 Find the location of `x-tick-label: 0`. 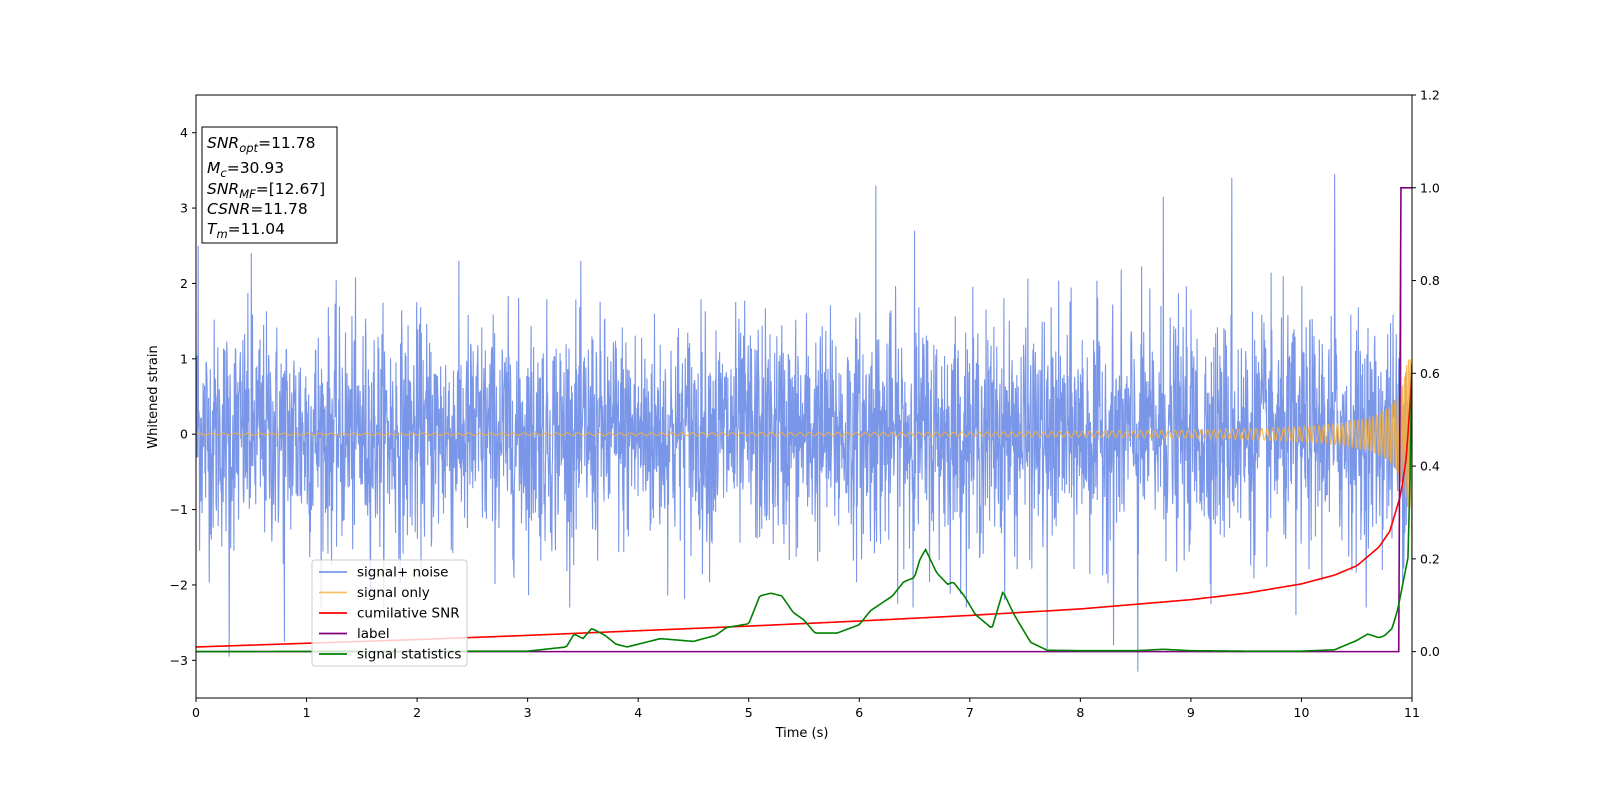

x-tick-label: 0 is located at coordinates (196, 712).